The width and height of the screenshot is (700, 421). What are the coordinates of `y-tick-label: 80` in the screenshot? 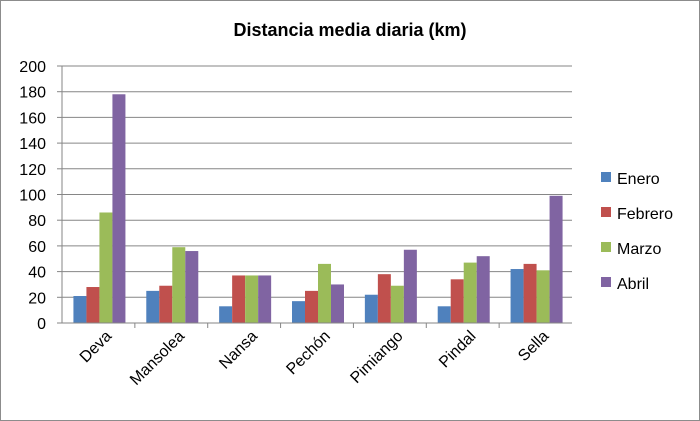 It's located at (37, 221).